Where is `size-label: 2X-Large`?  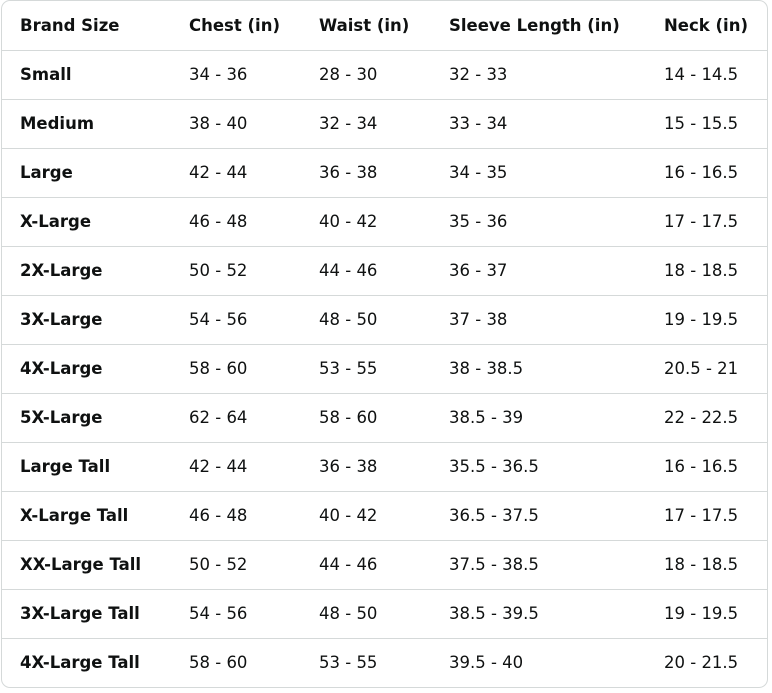
size-label: 2X-Large is located at coordinates (86, 271).